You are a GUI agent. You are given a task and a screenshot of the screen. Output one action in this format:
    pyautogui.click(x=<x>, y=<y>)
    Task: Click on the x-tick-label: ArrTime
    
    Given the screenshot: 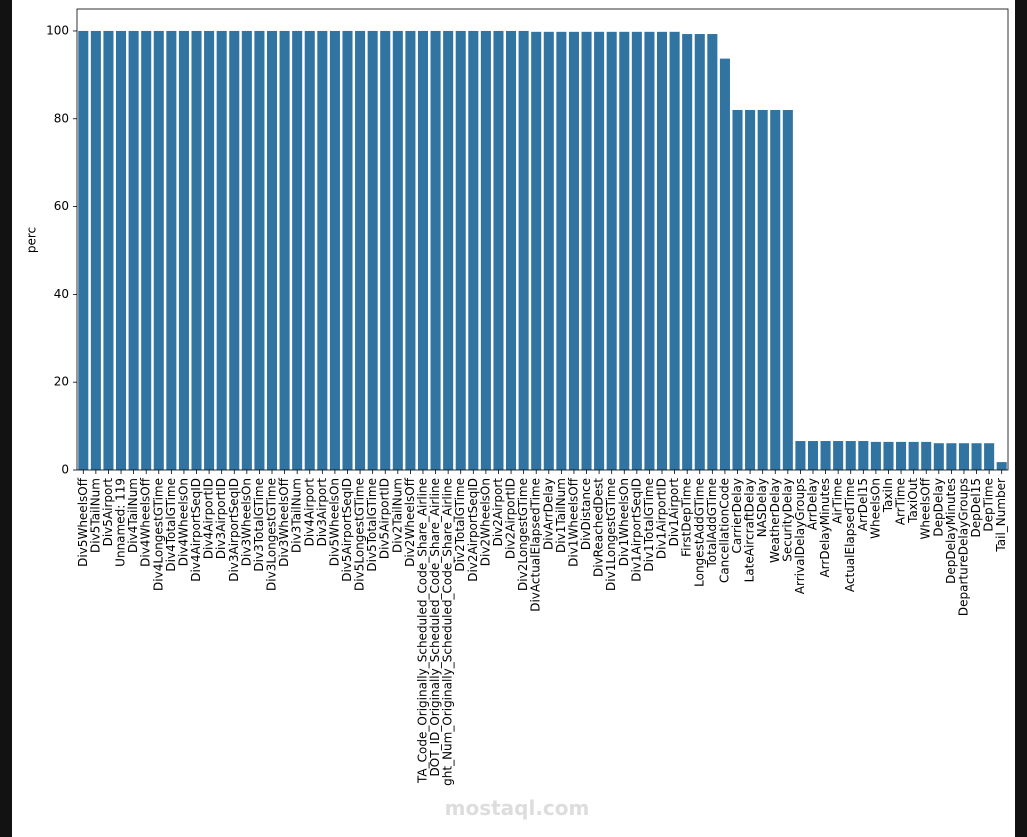 What is the action you would take?
    pyautogui.click(x=901, y=501)
    